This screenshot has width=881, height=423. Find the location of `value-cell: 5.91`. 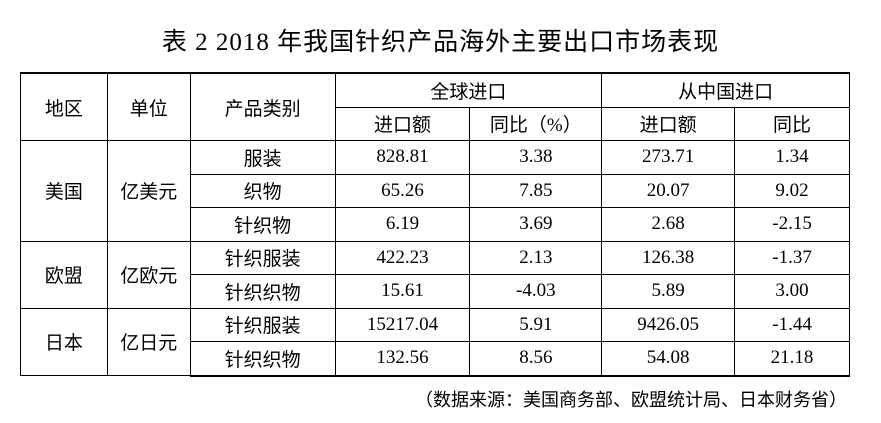

value-cell: 5.91 is located at coordinates (536, 324).